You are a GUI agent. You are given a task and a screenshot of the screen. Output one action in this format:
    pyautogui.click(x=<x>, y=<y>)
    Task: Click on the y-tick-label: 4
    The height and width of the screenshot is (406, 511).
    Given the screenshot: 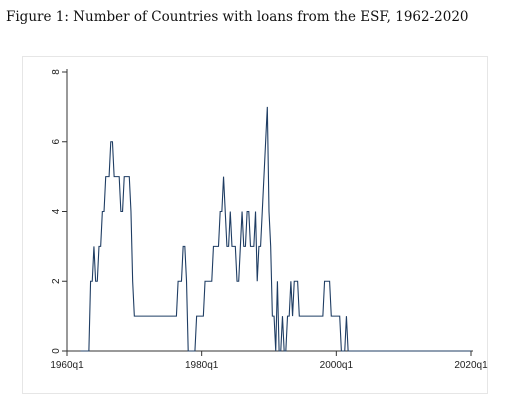 What is the action you would take?
    pyautogui.click(x=56, y=211)
    